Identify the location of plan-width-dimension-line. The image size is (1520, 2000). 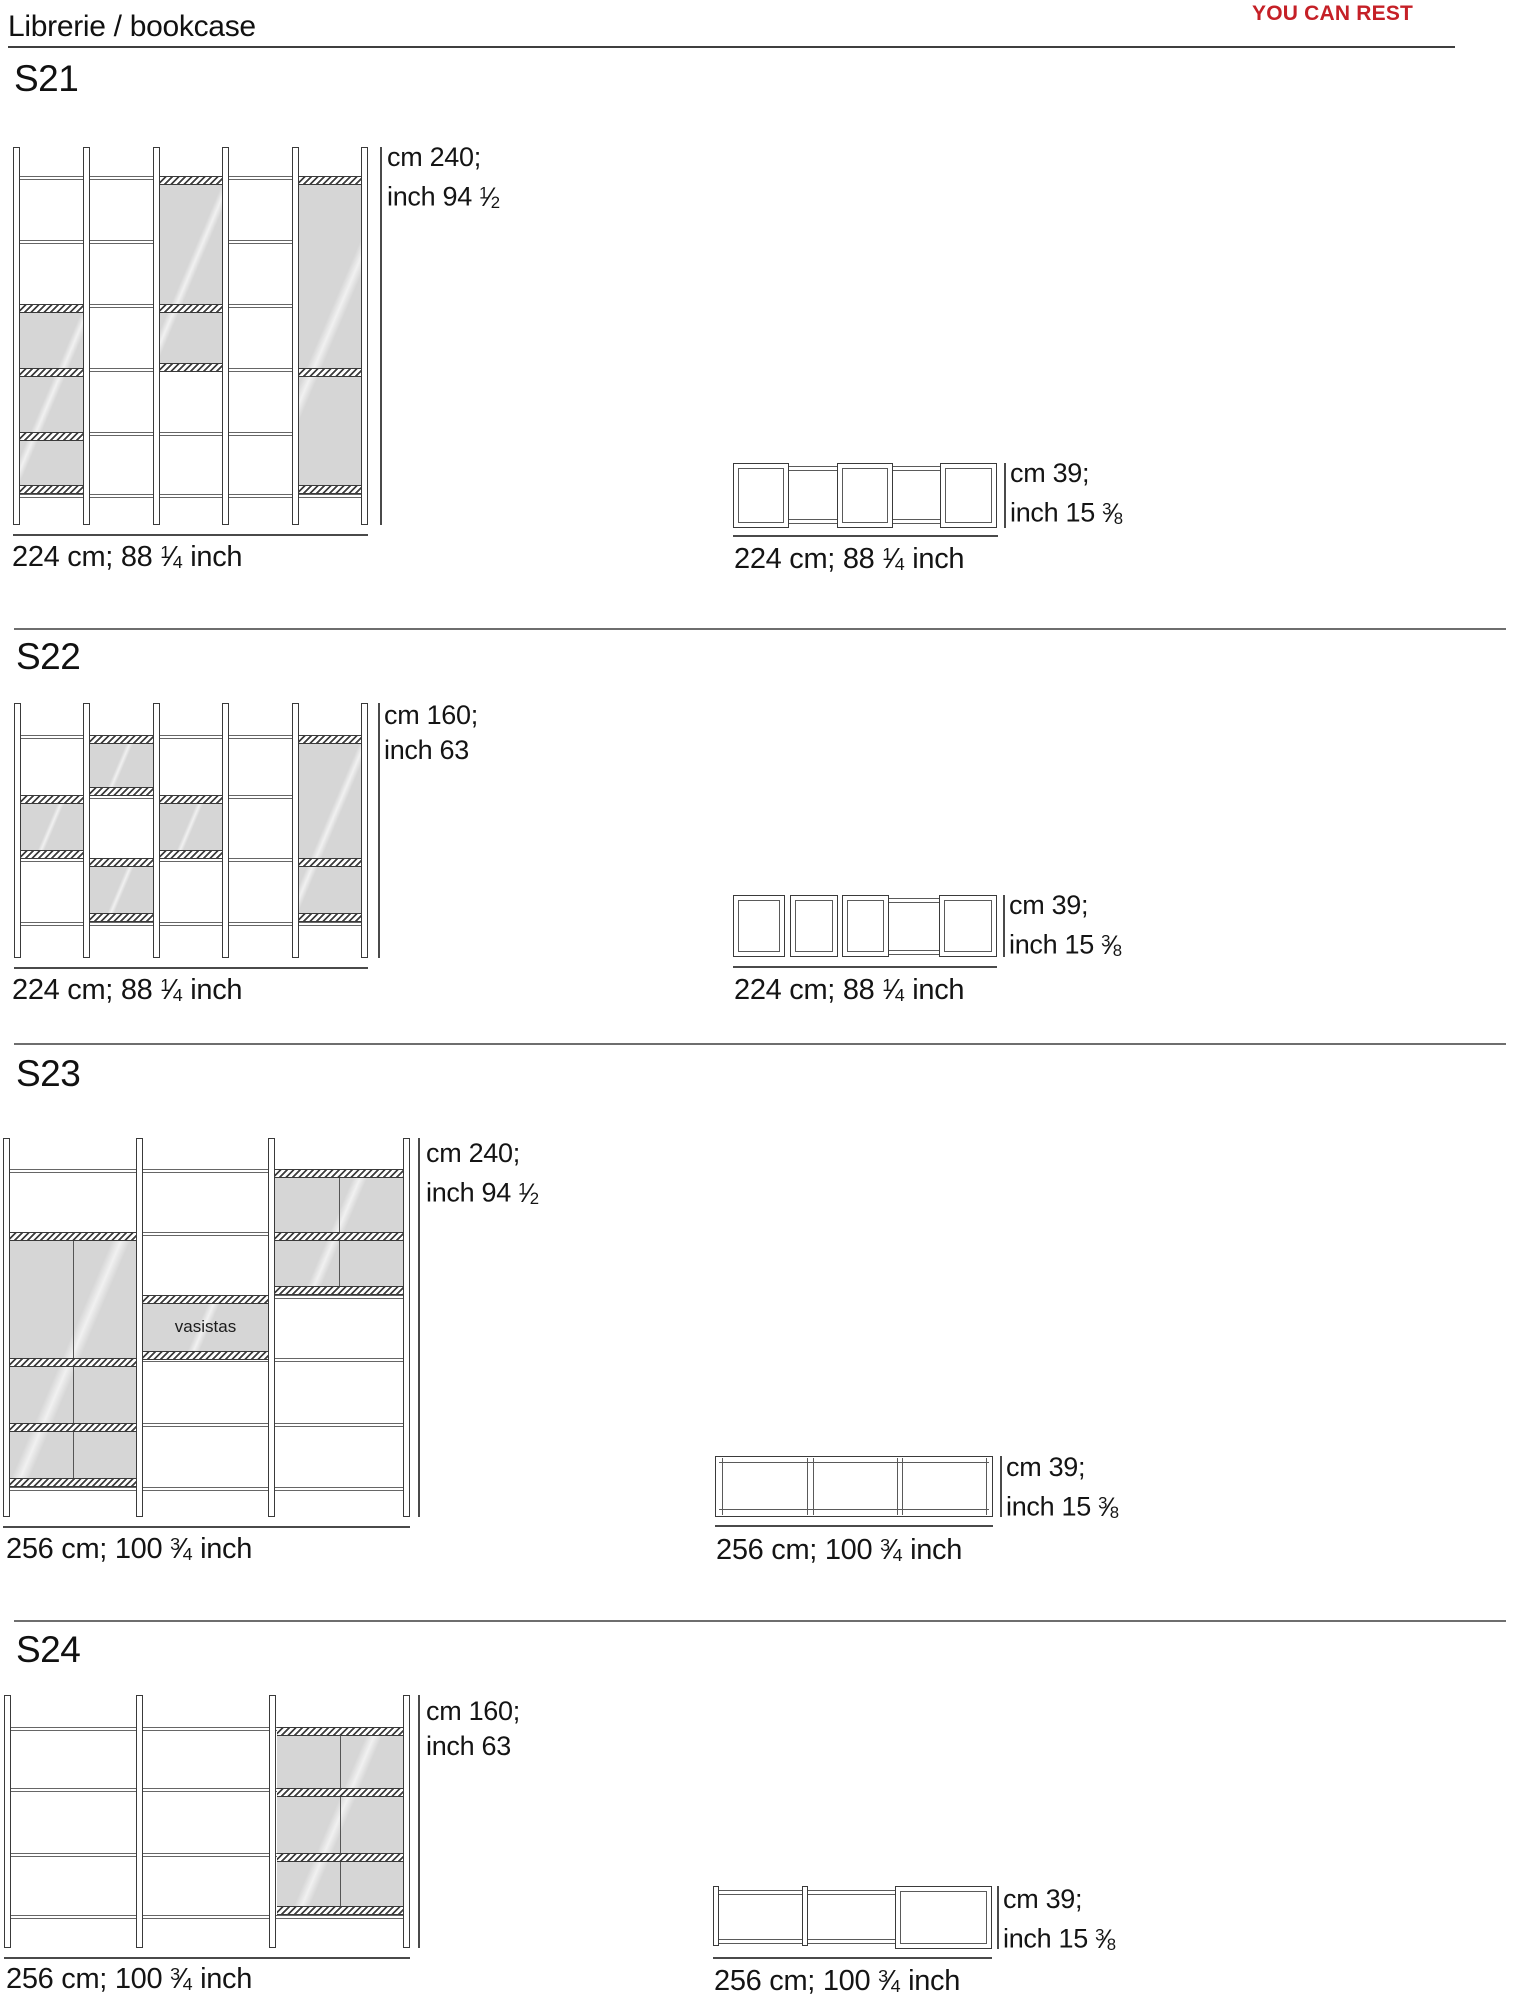
(865, 967).